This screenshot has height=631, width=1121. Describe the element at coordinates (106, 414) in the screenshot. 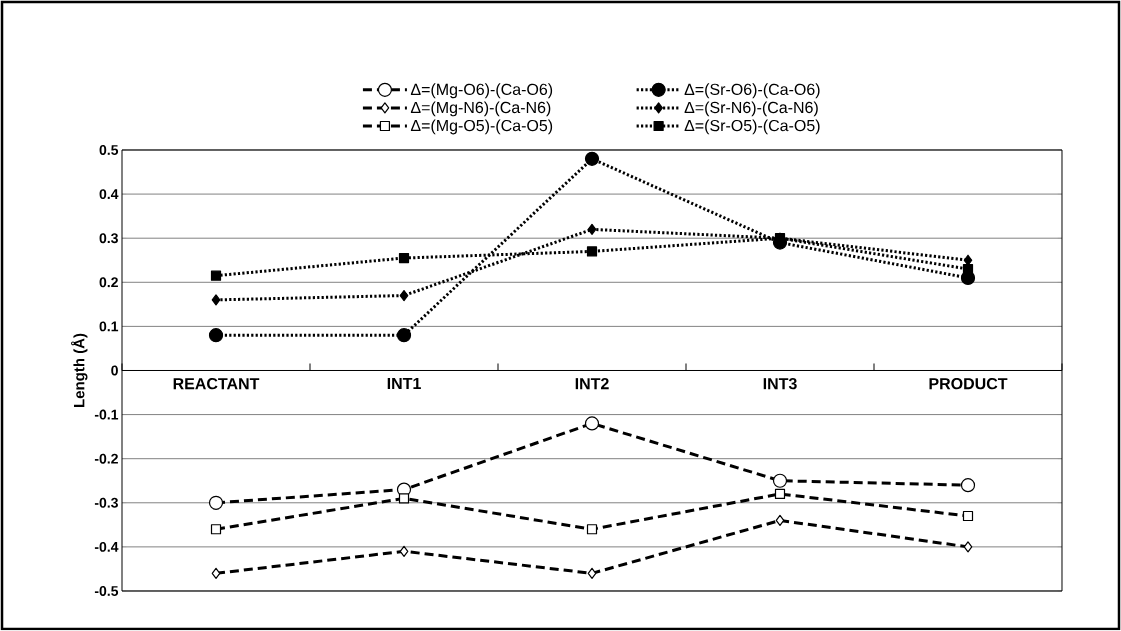

I see `y-tick-label: -0.1` at that location.